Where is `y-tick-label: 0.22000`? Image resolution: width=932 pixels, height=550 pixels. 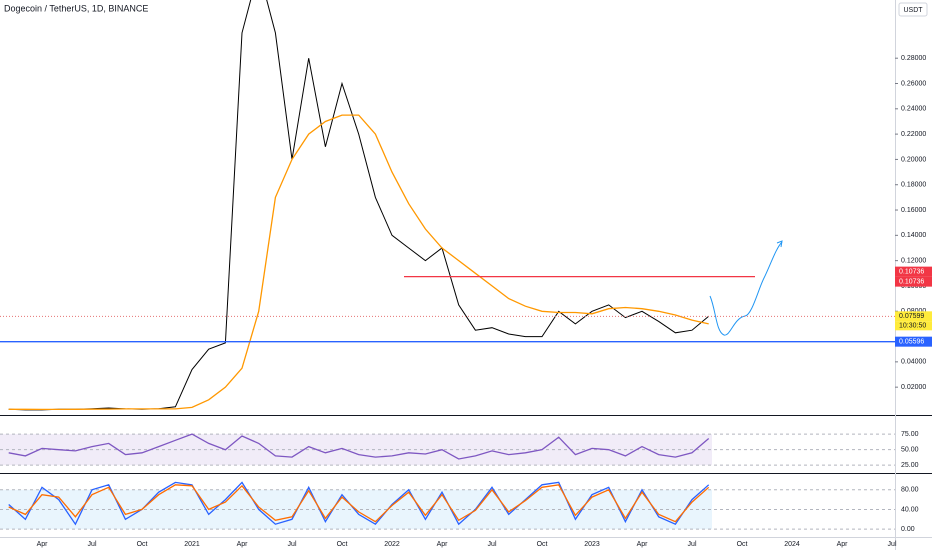
y-tick-label: 0.22000 is located at coordinates (913, 134).